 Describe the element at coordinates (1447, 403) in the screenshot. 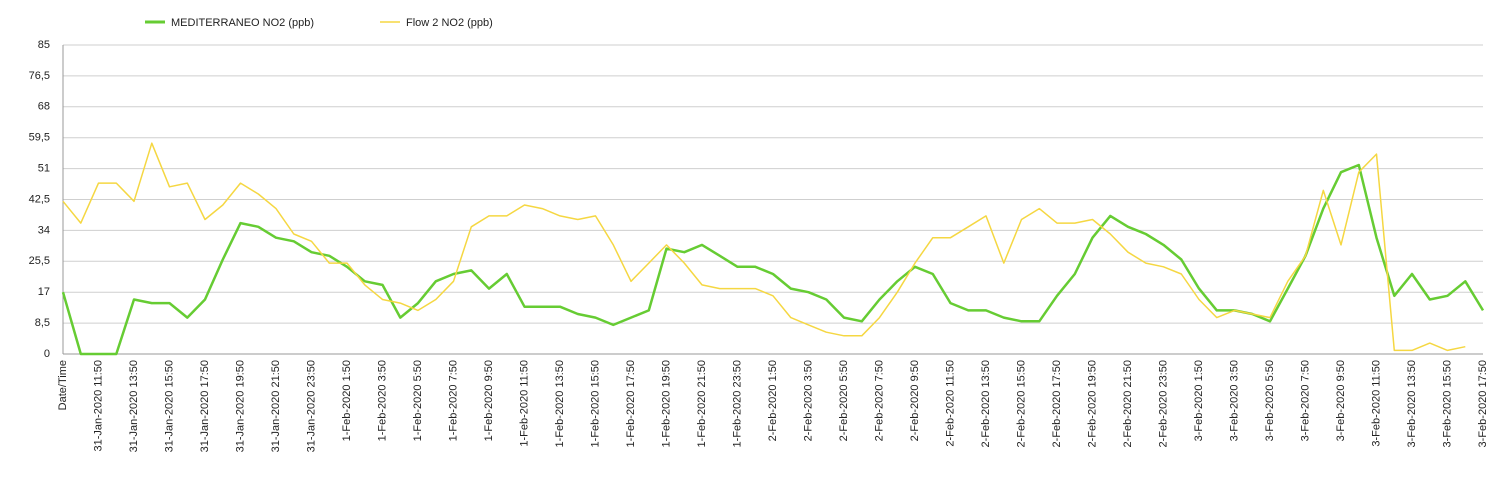

I see `x-tick-label: 3-Feb-2020 15:50` at that location.